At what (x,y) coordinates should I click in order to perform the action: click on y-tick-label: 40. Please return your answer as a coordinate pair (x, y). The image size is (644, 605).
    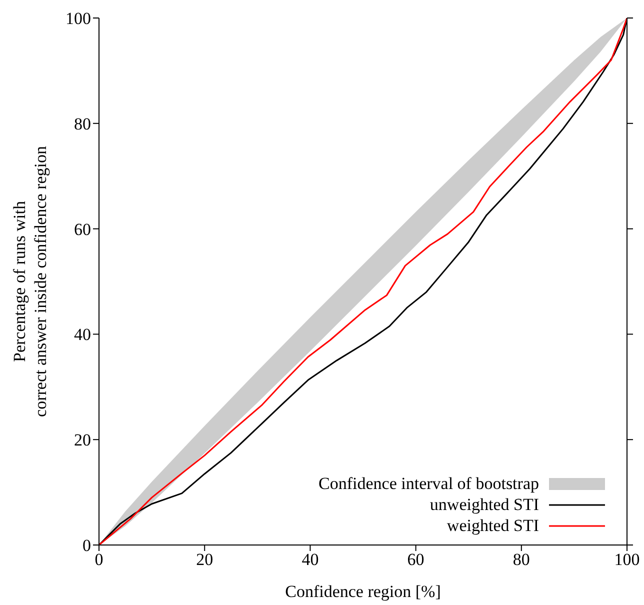
    Looking at the image, I should click on (82, 334).